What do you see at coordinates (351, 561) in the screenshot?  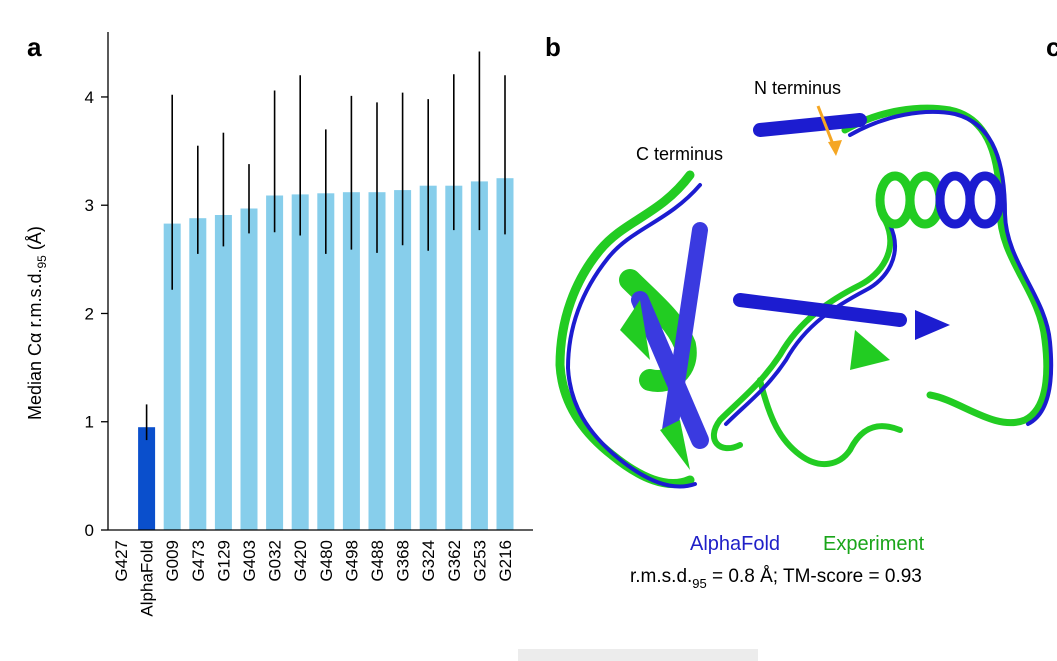 I see `x-tick-label: G498` at bounding box center [351, 561].